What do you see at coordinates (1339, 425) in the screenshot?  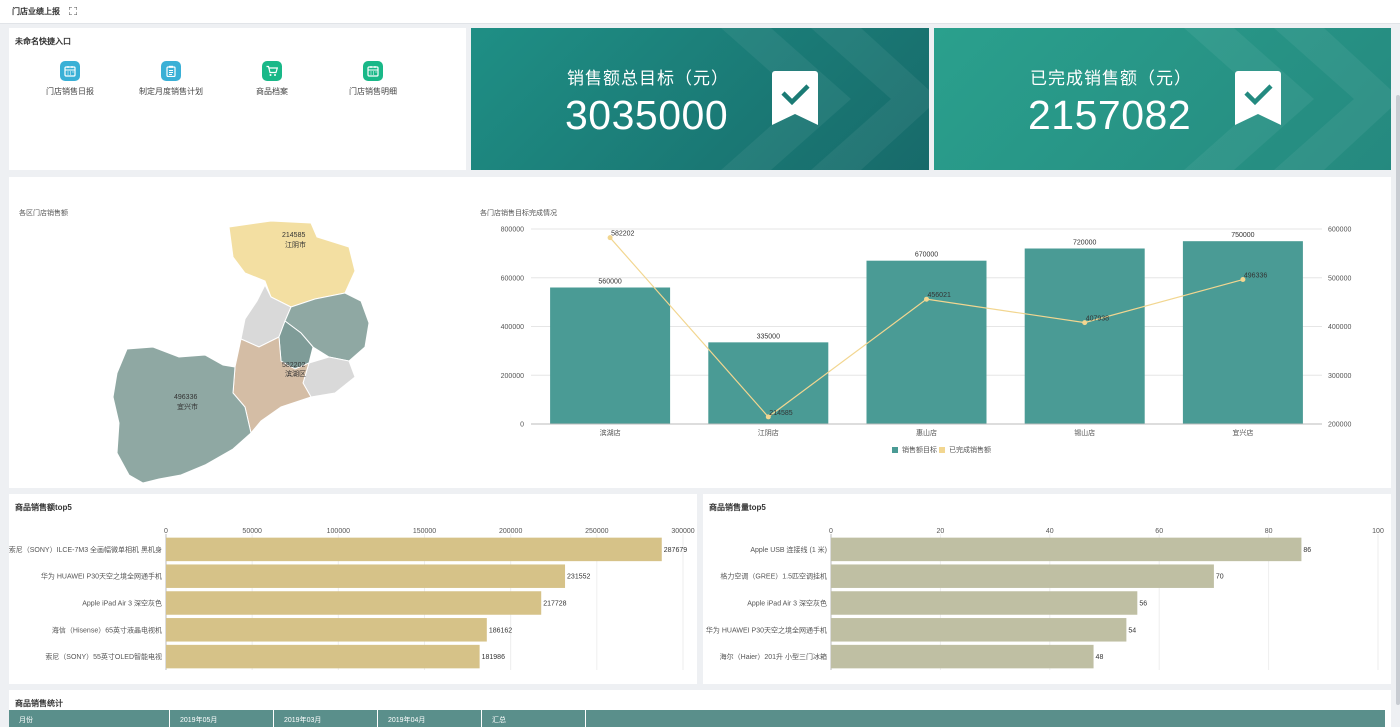 I see `y-tick-right: 200000` at bounding box center [1339, 425].